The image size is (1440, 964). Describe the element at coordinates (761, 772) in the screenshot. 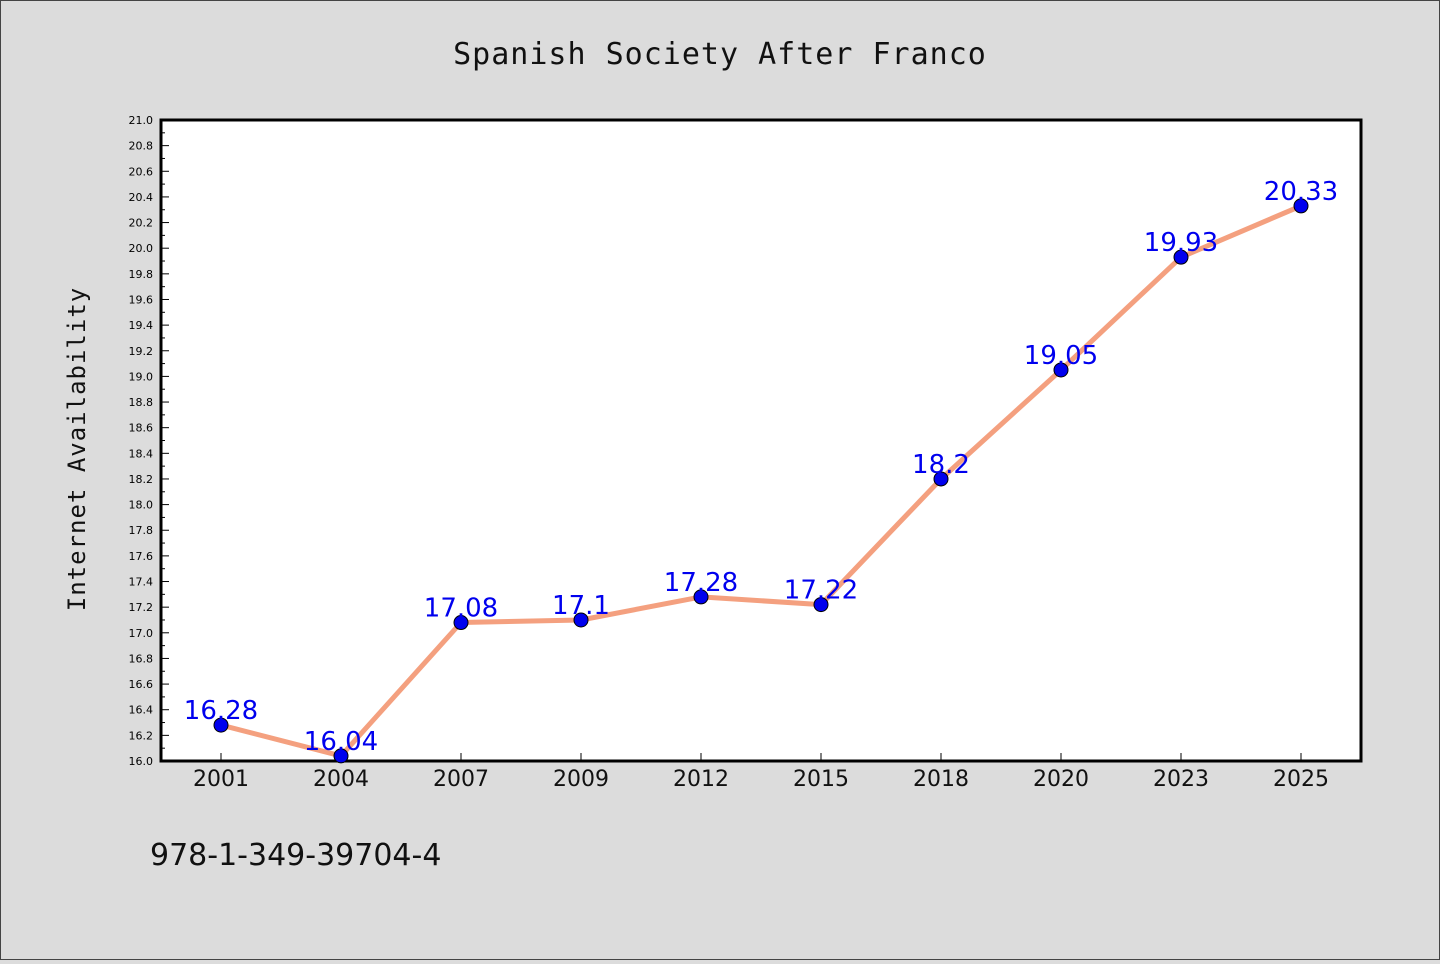

I see `x-axis: 2001 2004 2007 2009 2012 2015 2018 2020 2023 2025` at that location.